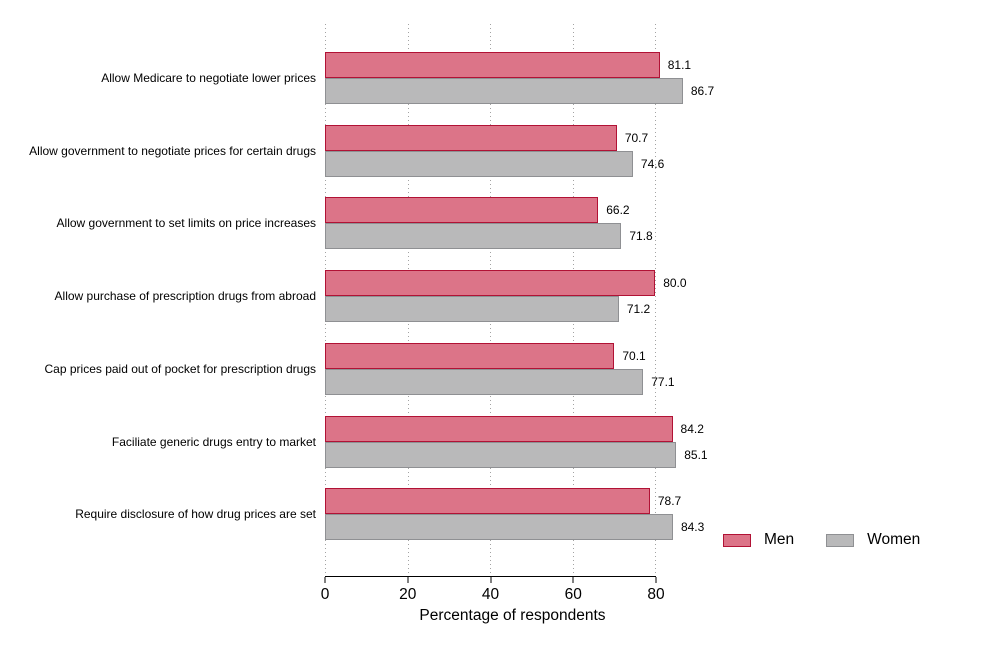 This screenshot has width=1000, height=667. I want to click on bar-row: 86.7, so click(520, 91).